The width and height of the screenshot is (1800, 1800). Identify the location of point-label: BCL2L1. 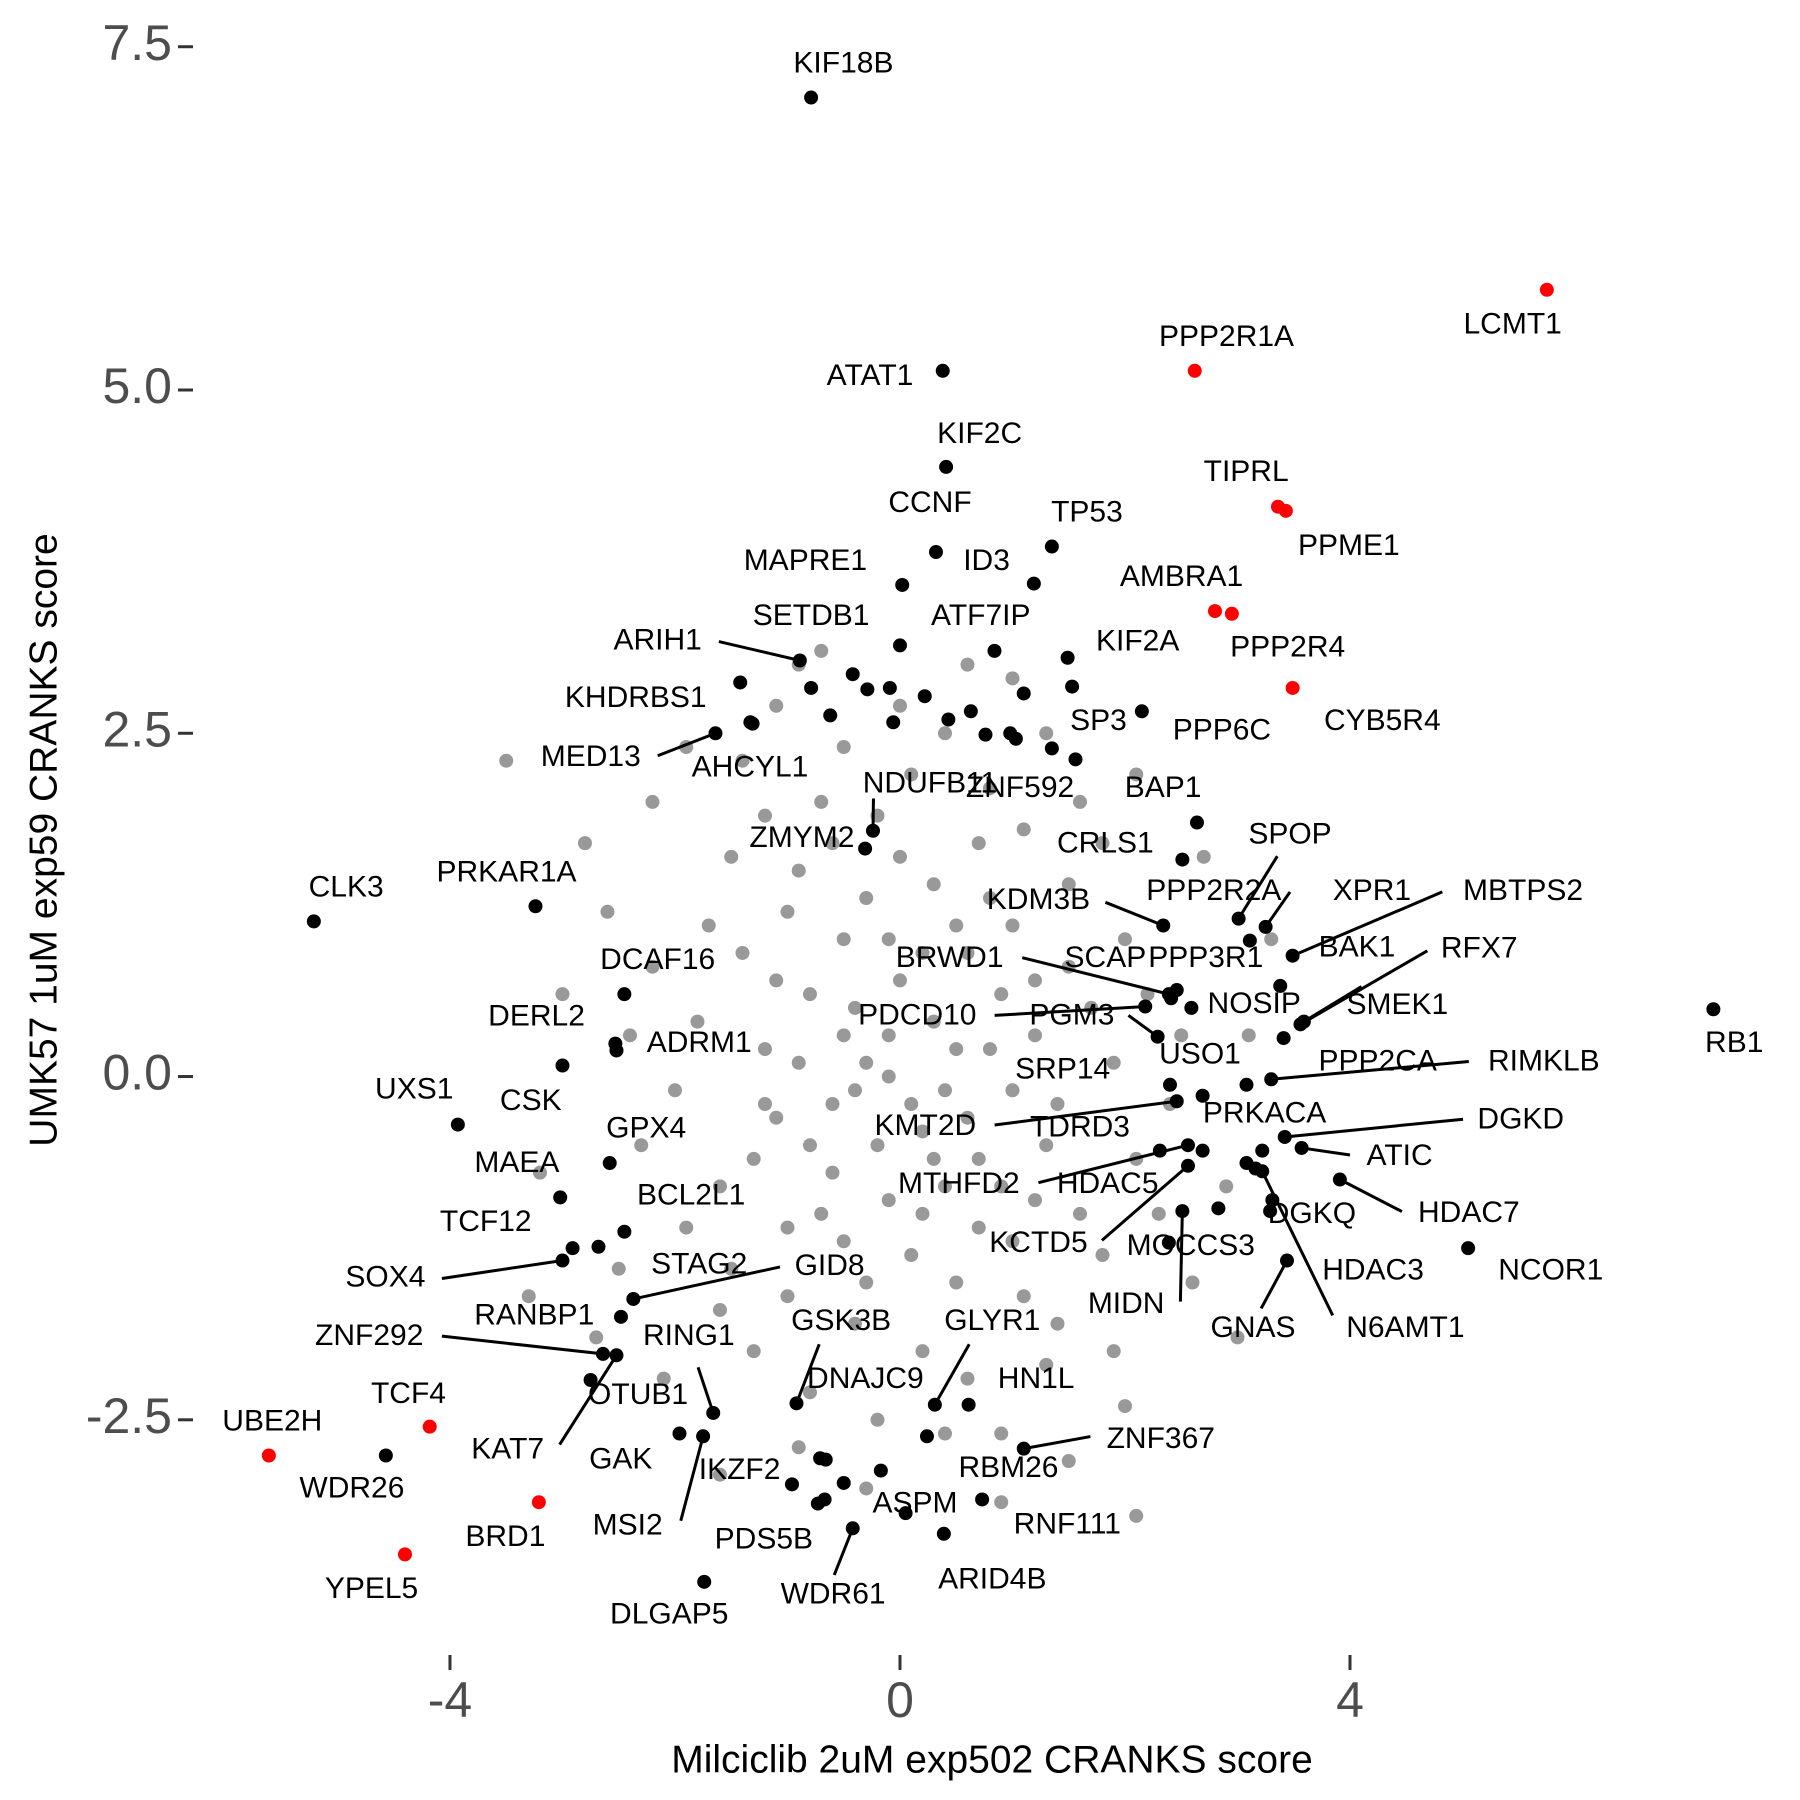
(691, 1194).